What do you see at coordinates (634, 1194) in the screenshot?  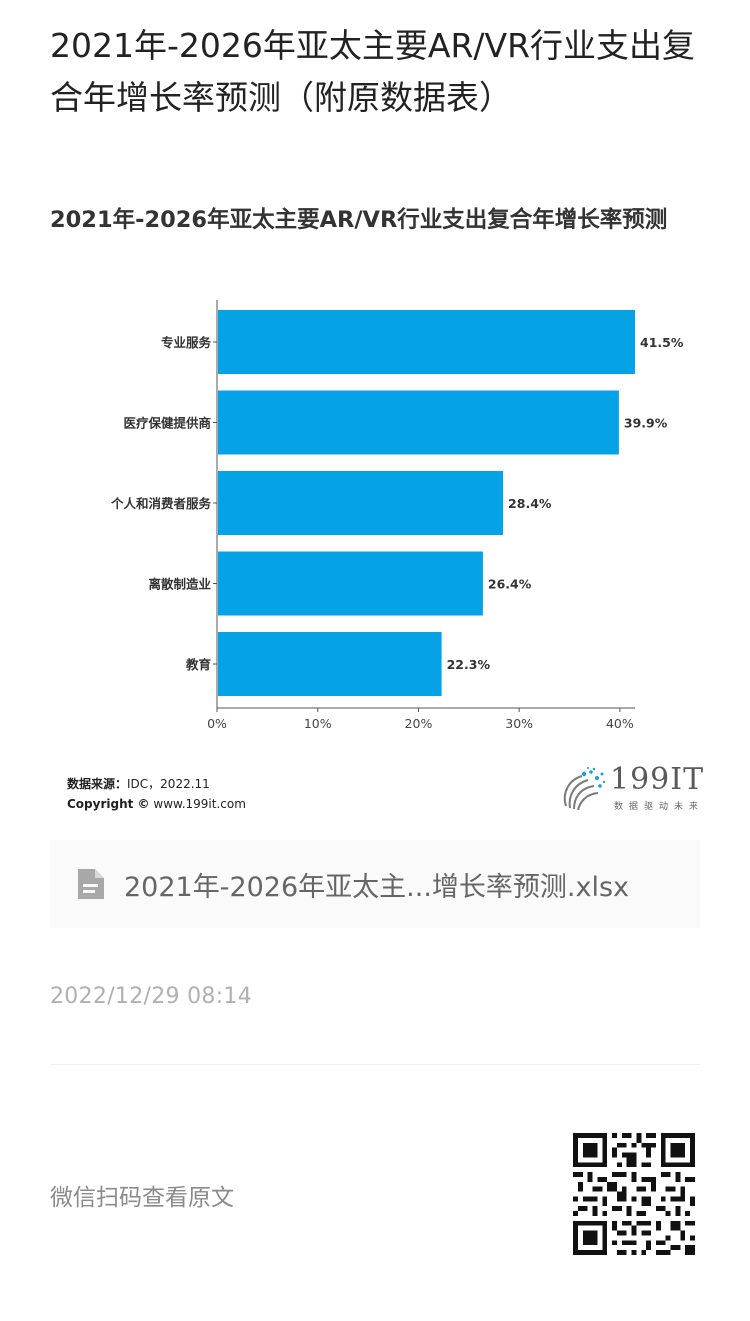 I see `qr-code-icon` at bounding box center [634, 1194].